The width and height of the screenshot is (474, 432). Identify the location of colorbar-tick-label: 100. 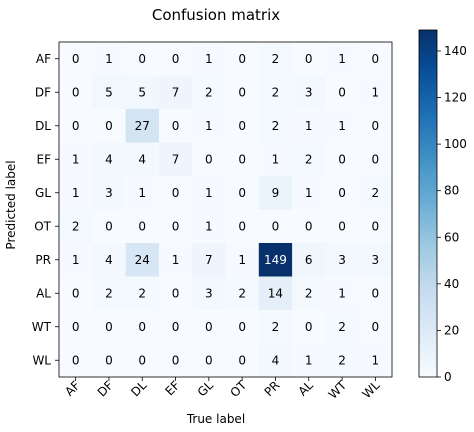
(455, 144).